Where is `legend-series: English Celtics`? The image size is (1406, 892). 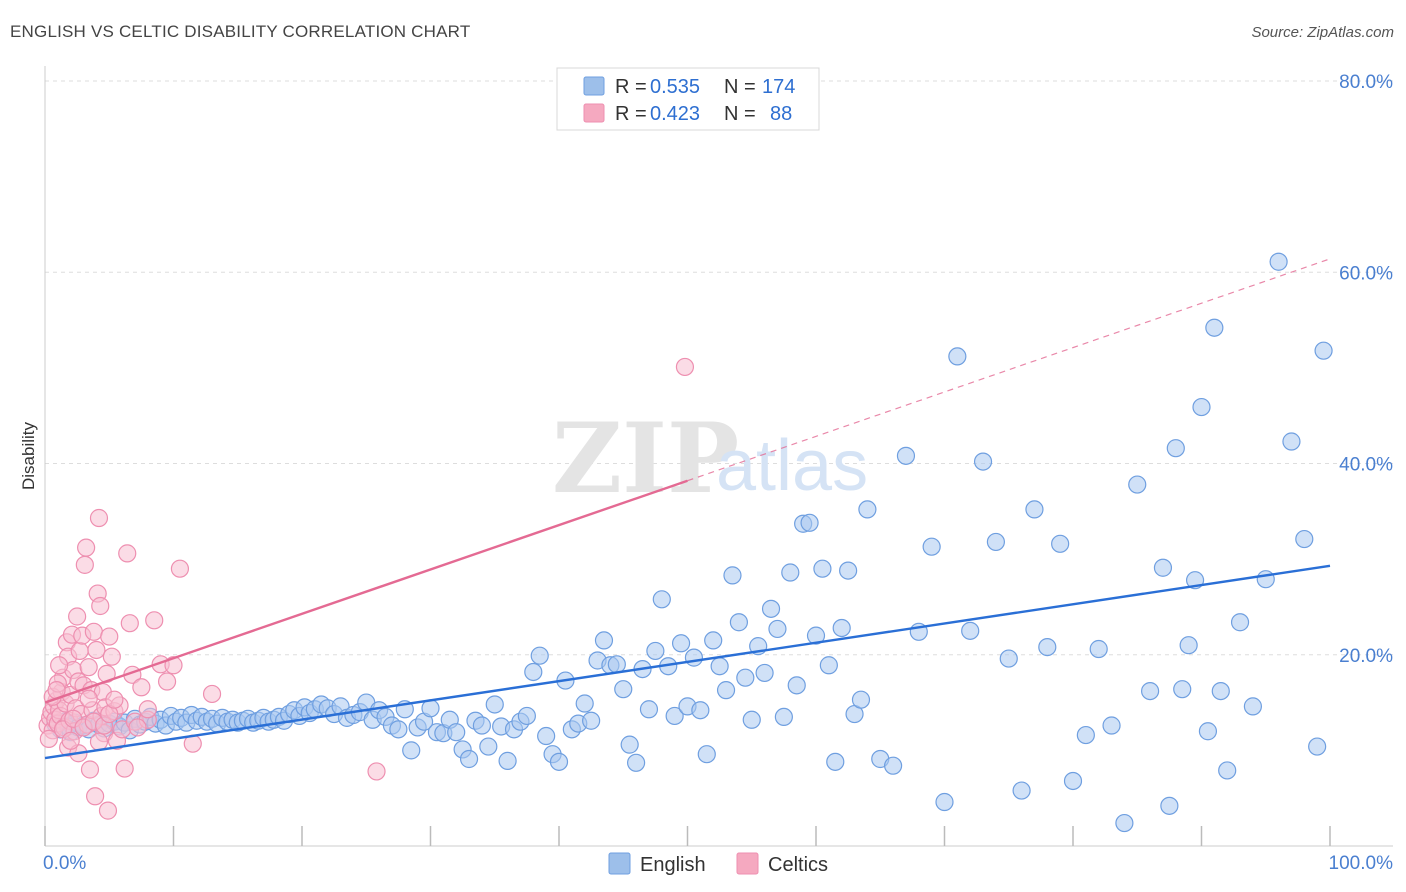 legend-series: English Celtics is located at coordinates (718, 864).